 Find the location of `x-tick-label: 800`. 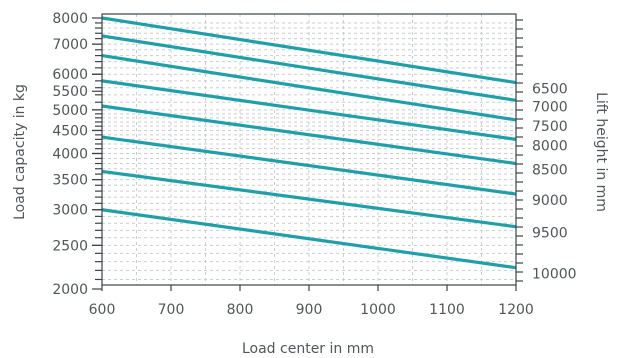

x-tick-label: 800 is located at coordinates (240, 310).